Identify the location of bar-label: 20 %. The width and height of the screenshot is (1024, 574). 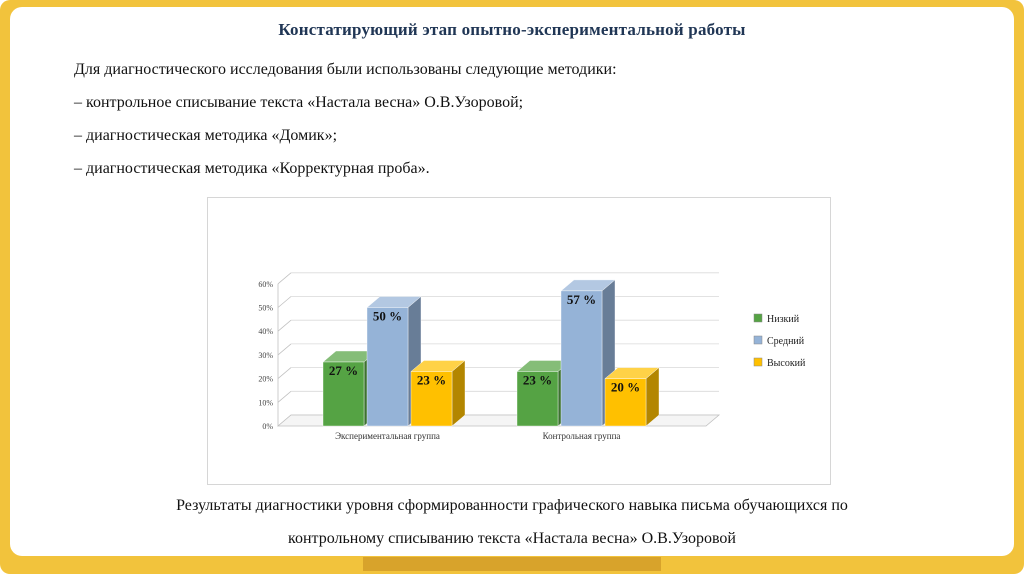
(625, 387).